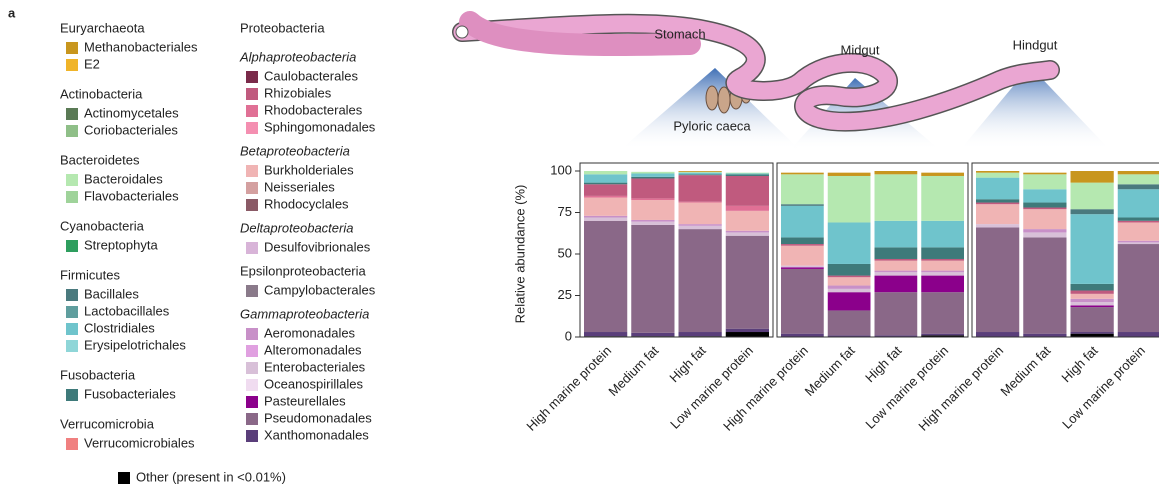 The image size is (1159, 488). Describe the element at coordinates (317, 246) in the screenshot. I see `legend-label: Desulfovibrionales` at that location.